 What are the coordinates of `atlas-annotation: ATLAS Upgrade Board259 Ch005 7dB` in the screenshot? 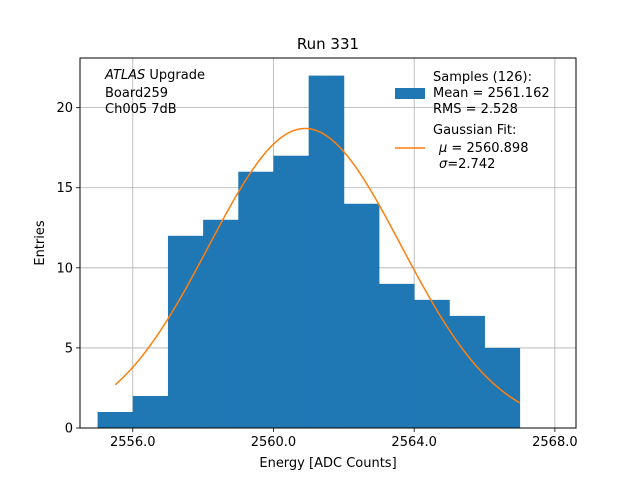 It's located at (154, 92).